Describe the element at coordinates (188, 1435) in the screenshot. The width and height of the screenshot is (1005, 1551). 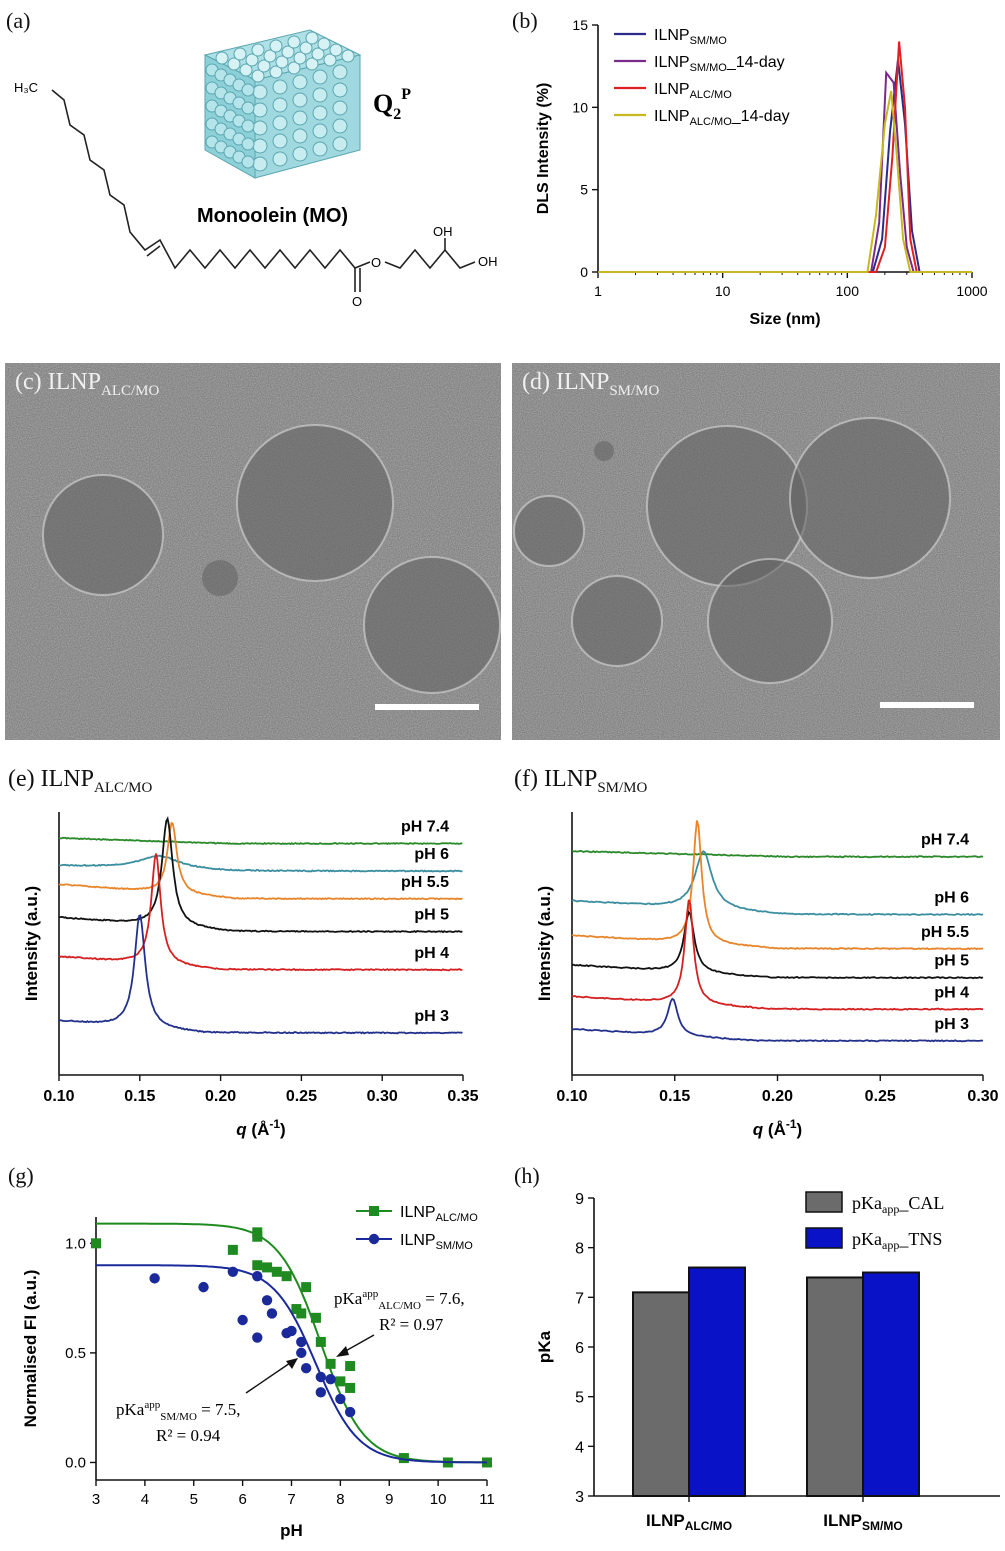
I see `annotation-sm-r2: R² = 0.94` at that location.